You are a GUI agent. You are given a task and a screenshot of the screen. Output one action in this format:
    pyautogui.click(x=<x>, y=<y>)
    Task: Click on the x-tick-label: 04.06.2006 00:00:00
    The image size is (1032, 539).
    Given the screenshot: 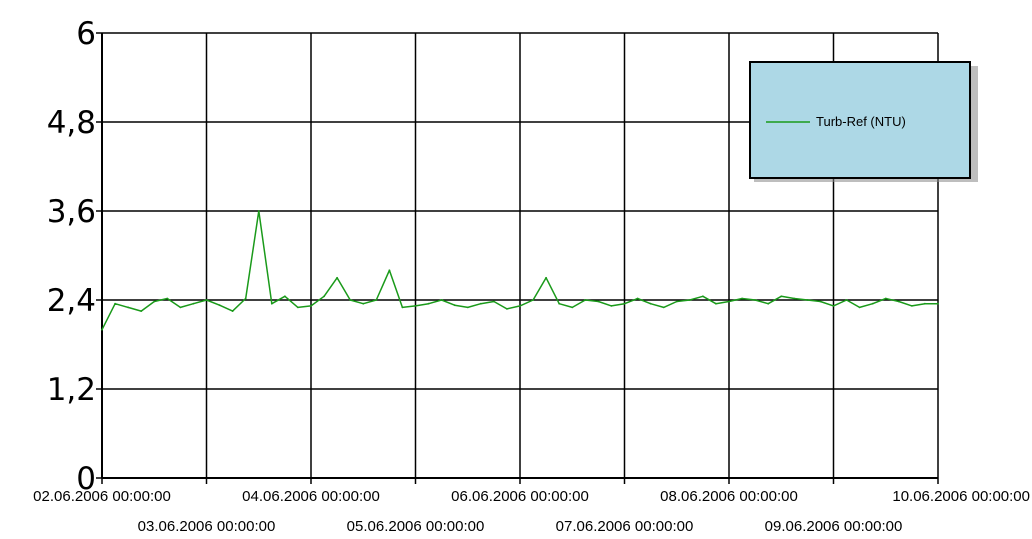 What is the action you would take?
    pyautogui.click(x=311, y=496)
    